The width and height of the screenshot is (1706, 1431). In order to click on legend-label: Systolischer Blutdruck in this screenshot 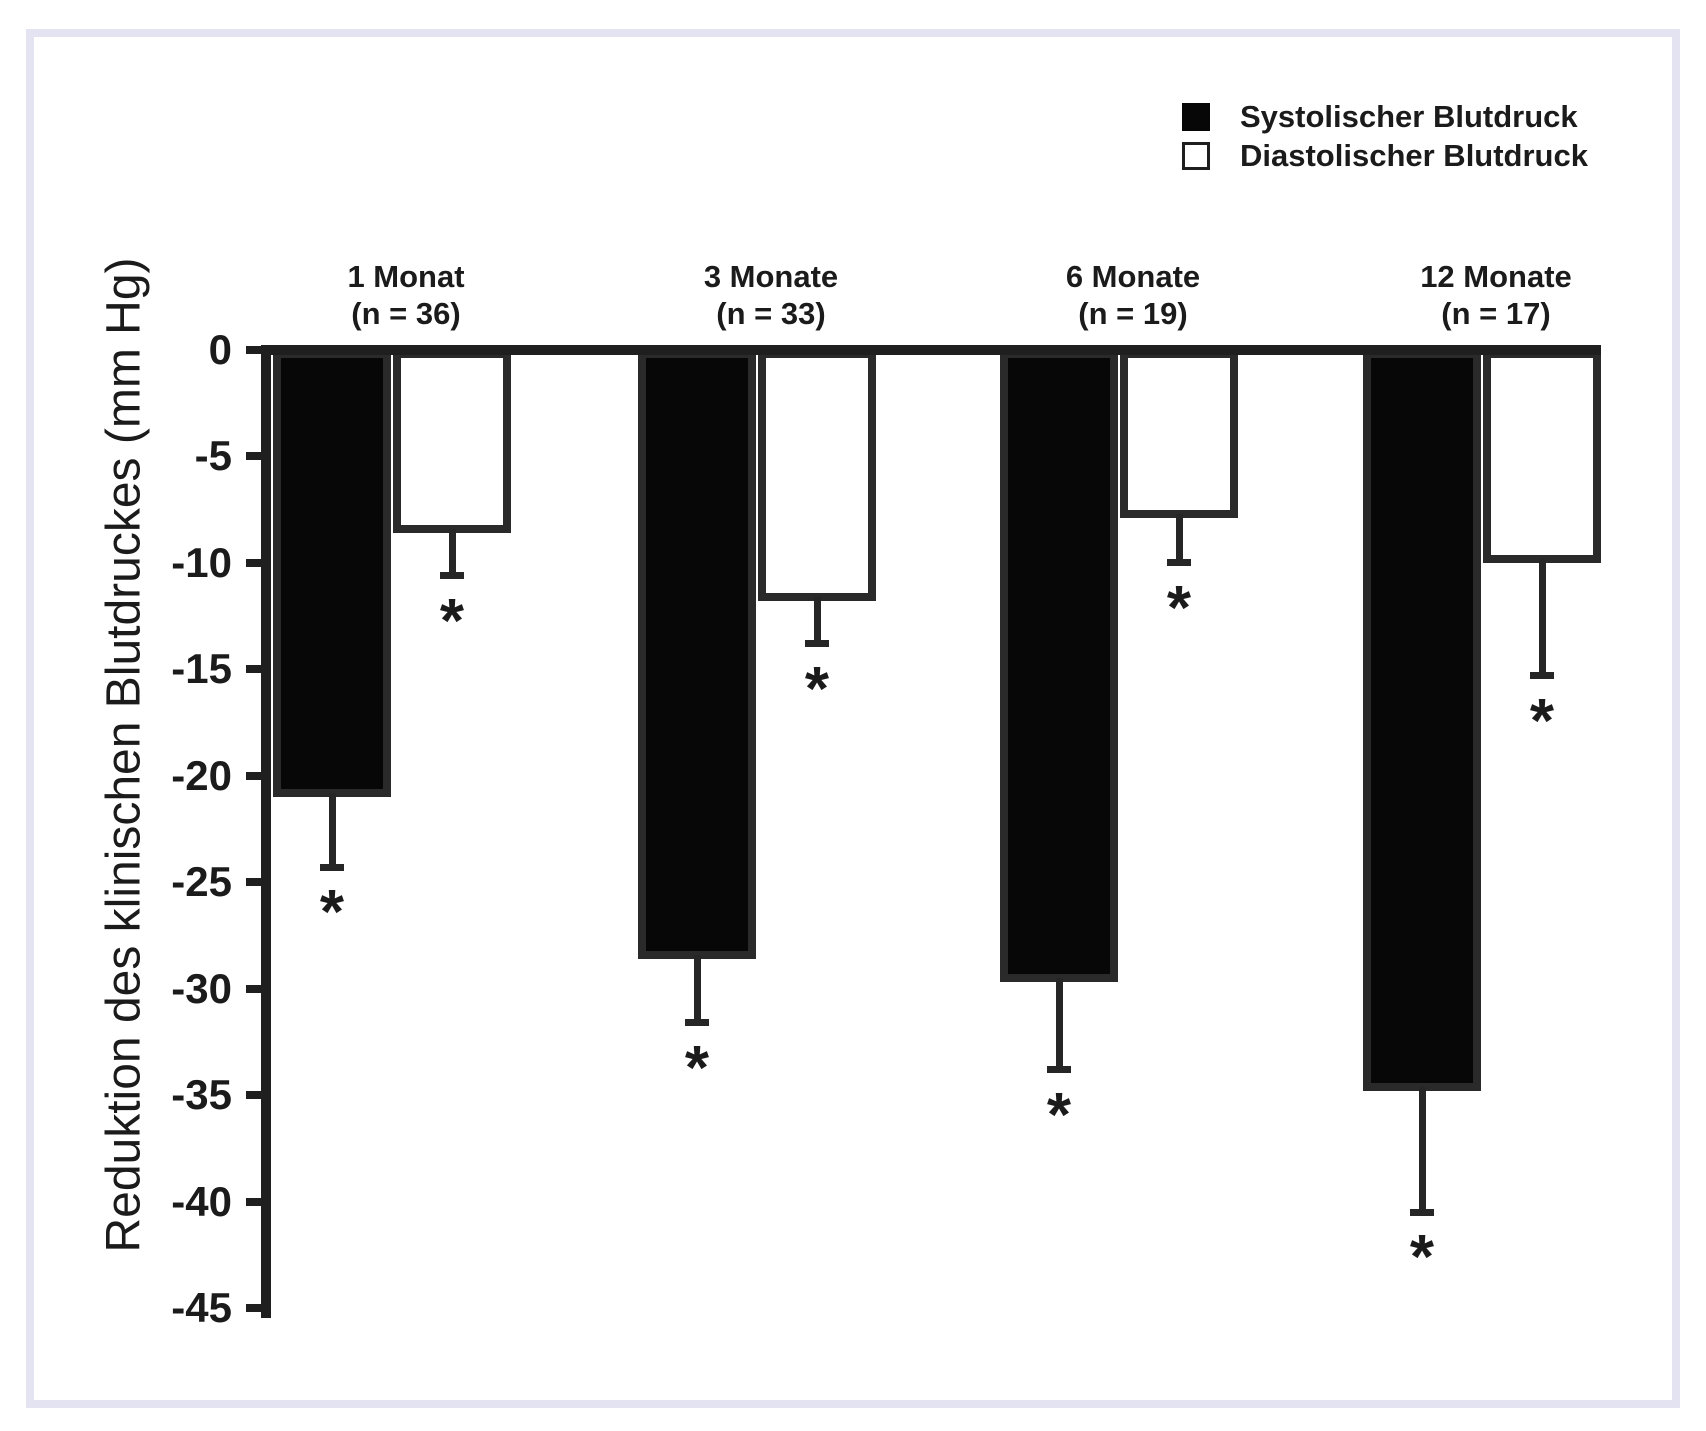, I will do `click(1409, 116)`.